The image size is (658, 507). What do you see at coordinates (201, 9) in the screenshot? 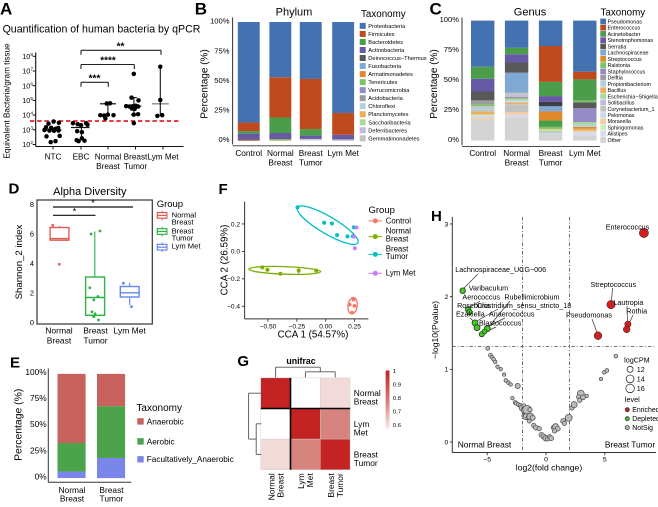
I see `svg-text: B` at bounding box center [201, 9].